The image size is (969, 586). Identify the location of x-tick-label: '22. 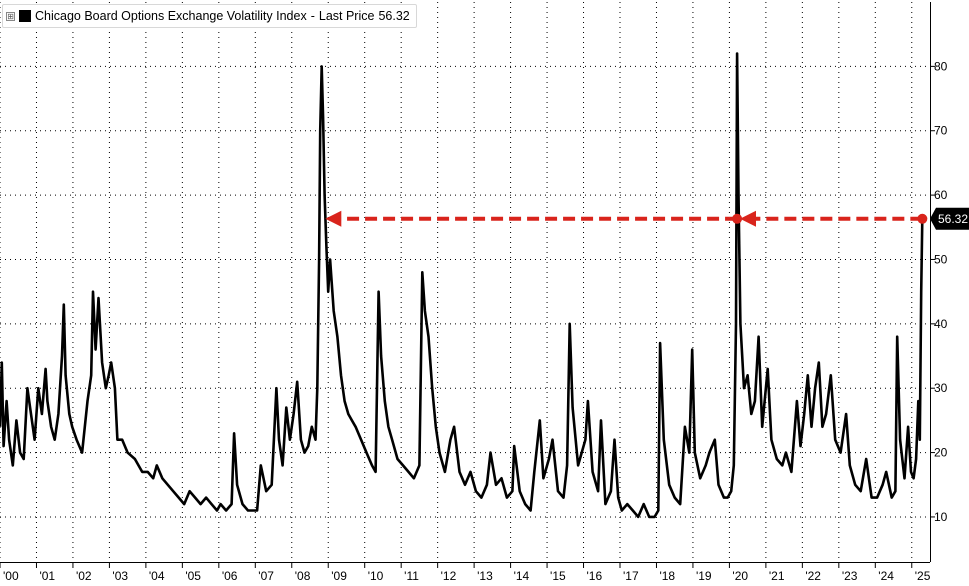
(813, 576).